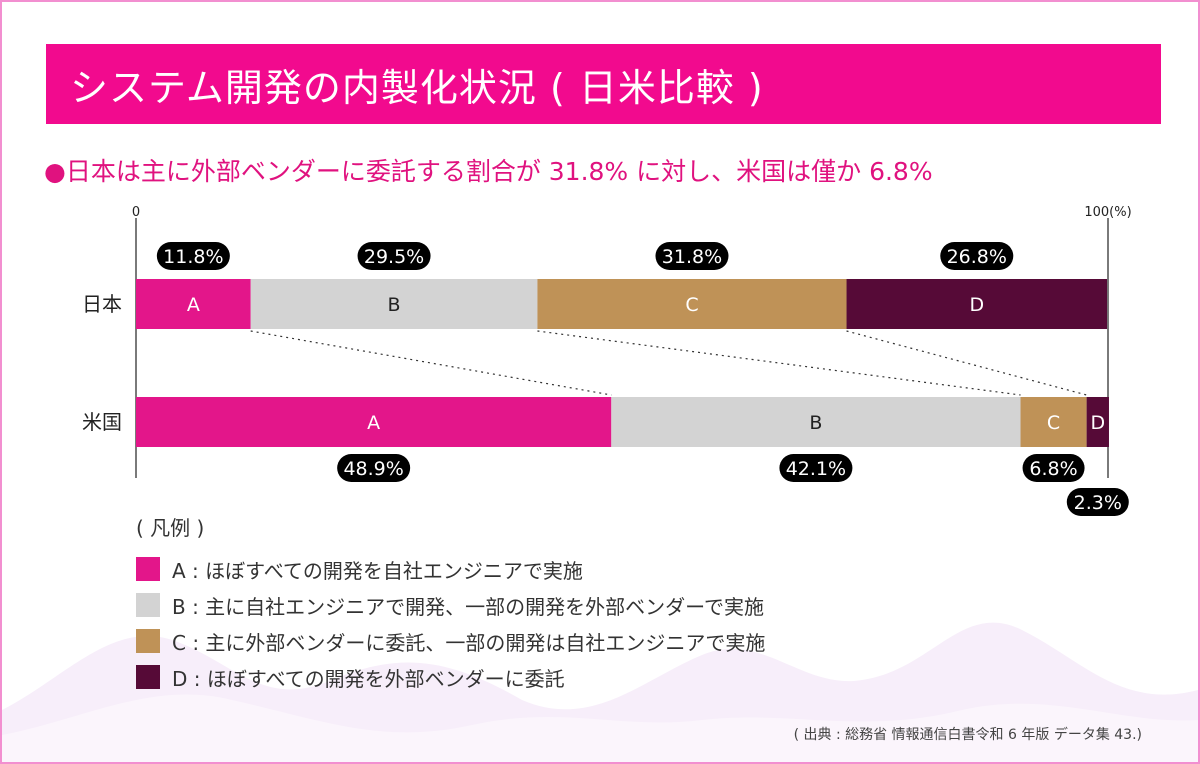 The height and width of the screenshot is (764, 1200). What do you see at coordinates (102, 304) in the screenshot?
I see `category-label-japan: 日本` at bounding box center [102, 304].